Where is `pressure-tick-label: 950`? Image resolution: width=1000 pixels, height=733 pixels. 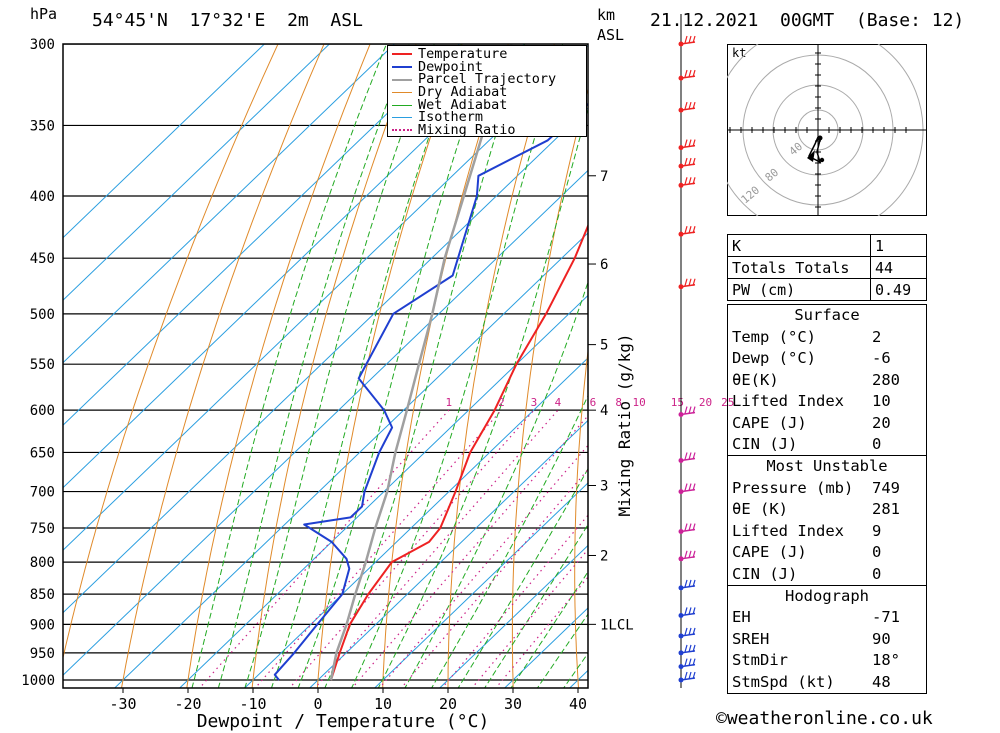 pressure-tick-label: 950 is located at coordinates (42, 654).